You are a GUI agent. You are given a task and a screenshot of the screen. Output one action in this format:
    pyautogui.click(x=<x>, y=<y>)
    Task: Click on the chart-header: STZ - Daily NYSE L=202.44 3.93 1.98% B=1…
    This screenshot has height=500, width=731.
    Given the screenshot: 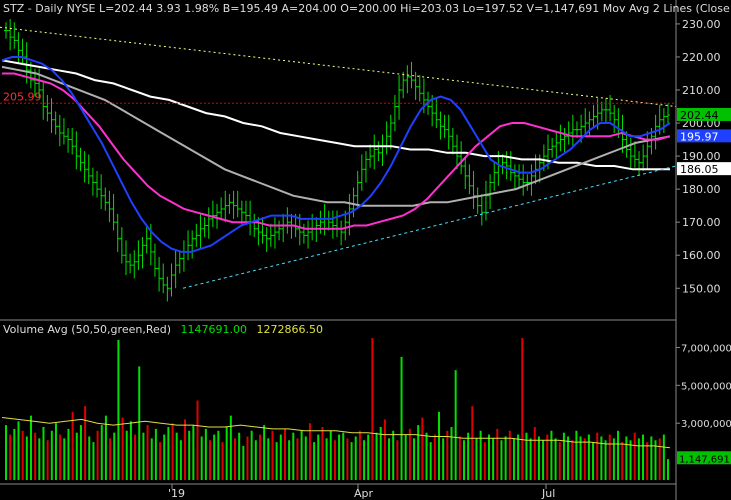 What is the action you would take?
    pyautogui.click(x=366, y=8)
    